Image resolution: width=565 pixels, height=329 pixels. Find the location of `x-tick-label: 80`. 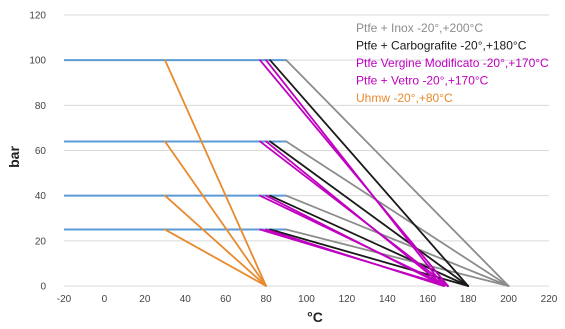

x-tick-label: 80 is located at coordinates (267, 299).